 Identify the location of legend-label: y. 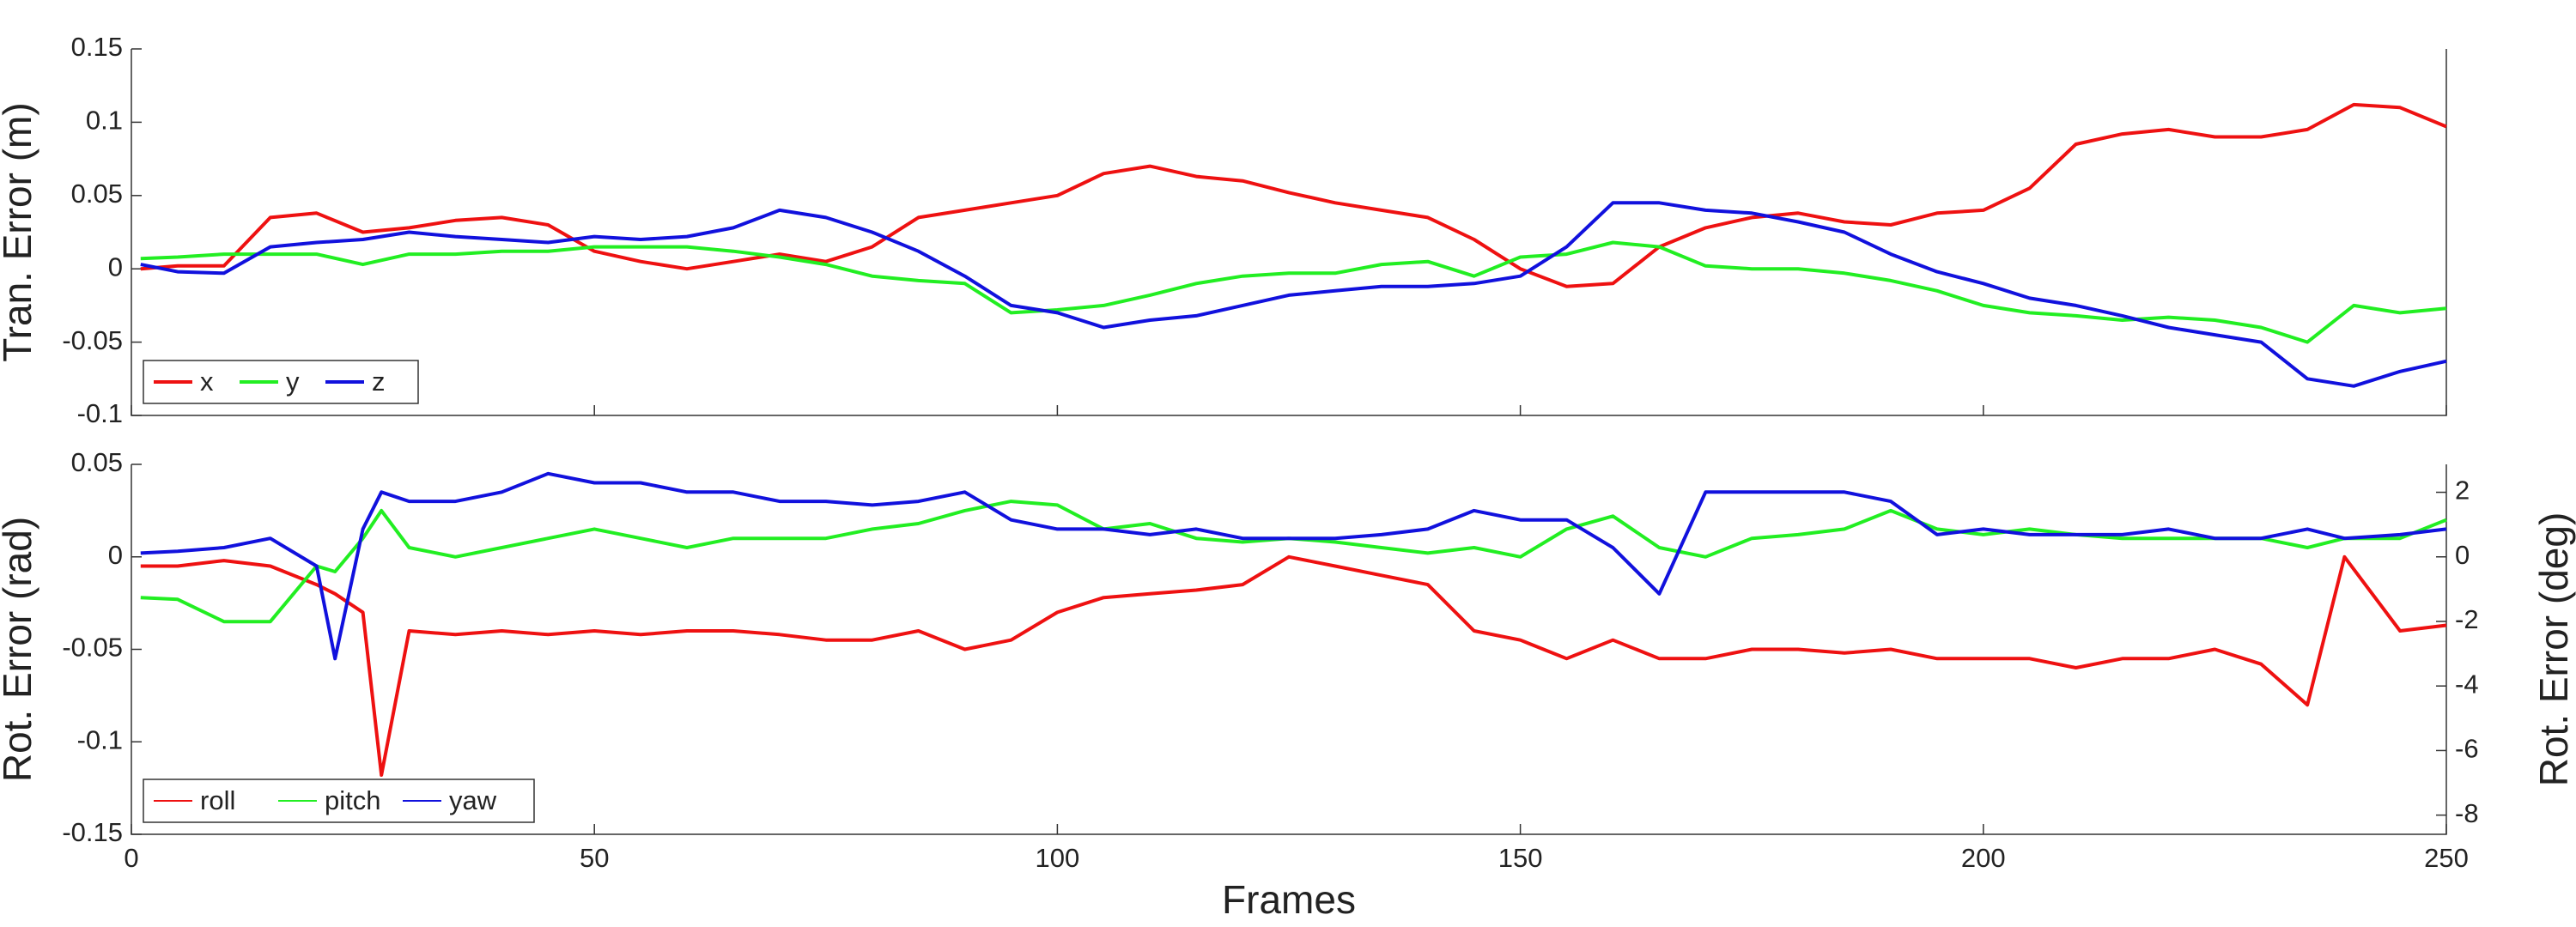
(293, 382).